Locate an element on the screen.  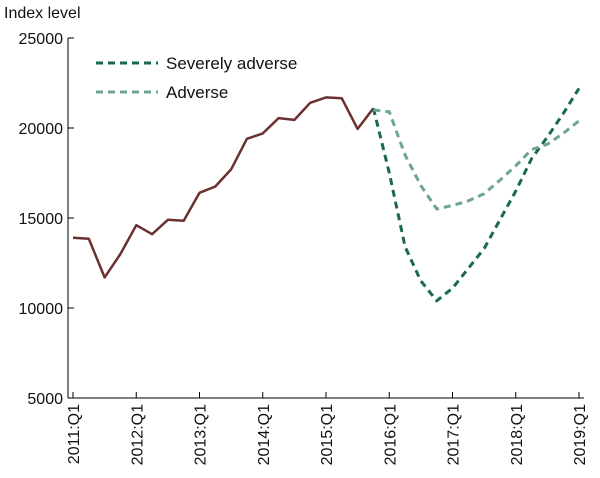
y-axis-label: Index level is located at coordinates (42, 13).